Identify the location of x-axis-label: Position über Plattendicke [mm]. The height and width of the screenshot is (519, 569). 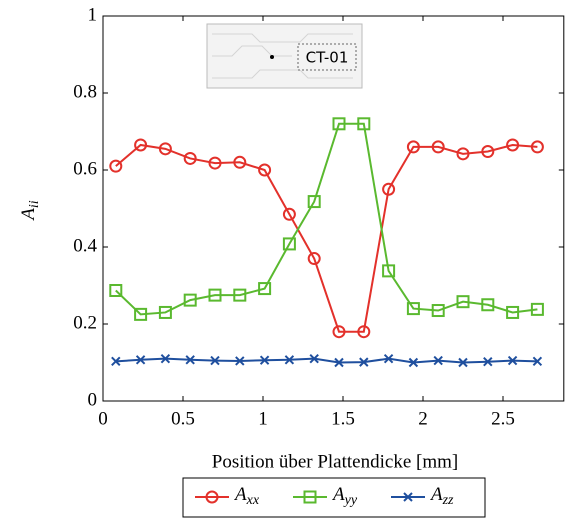
(335, 461).